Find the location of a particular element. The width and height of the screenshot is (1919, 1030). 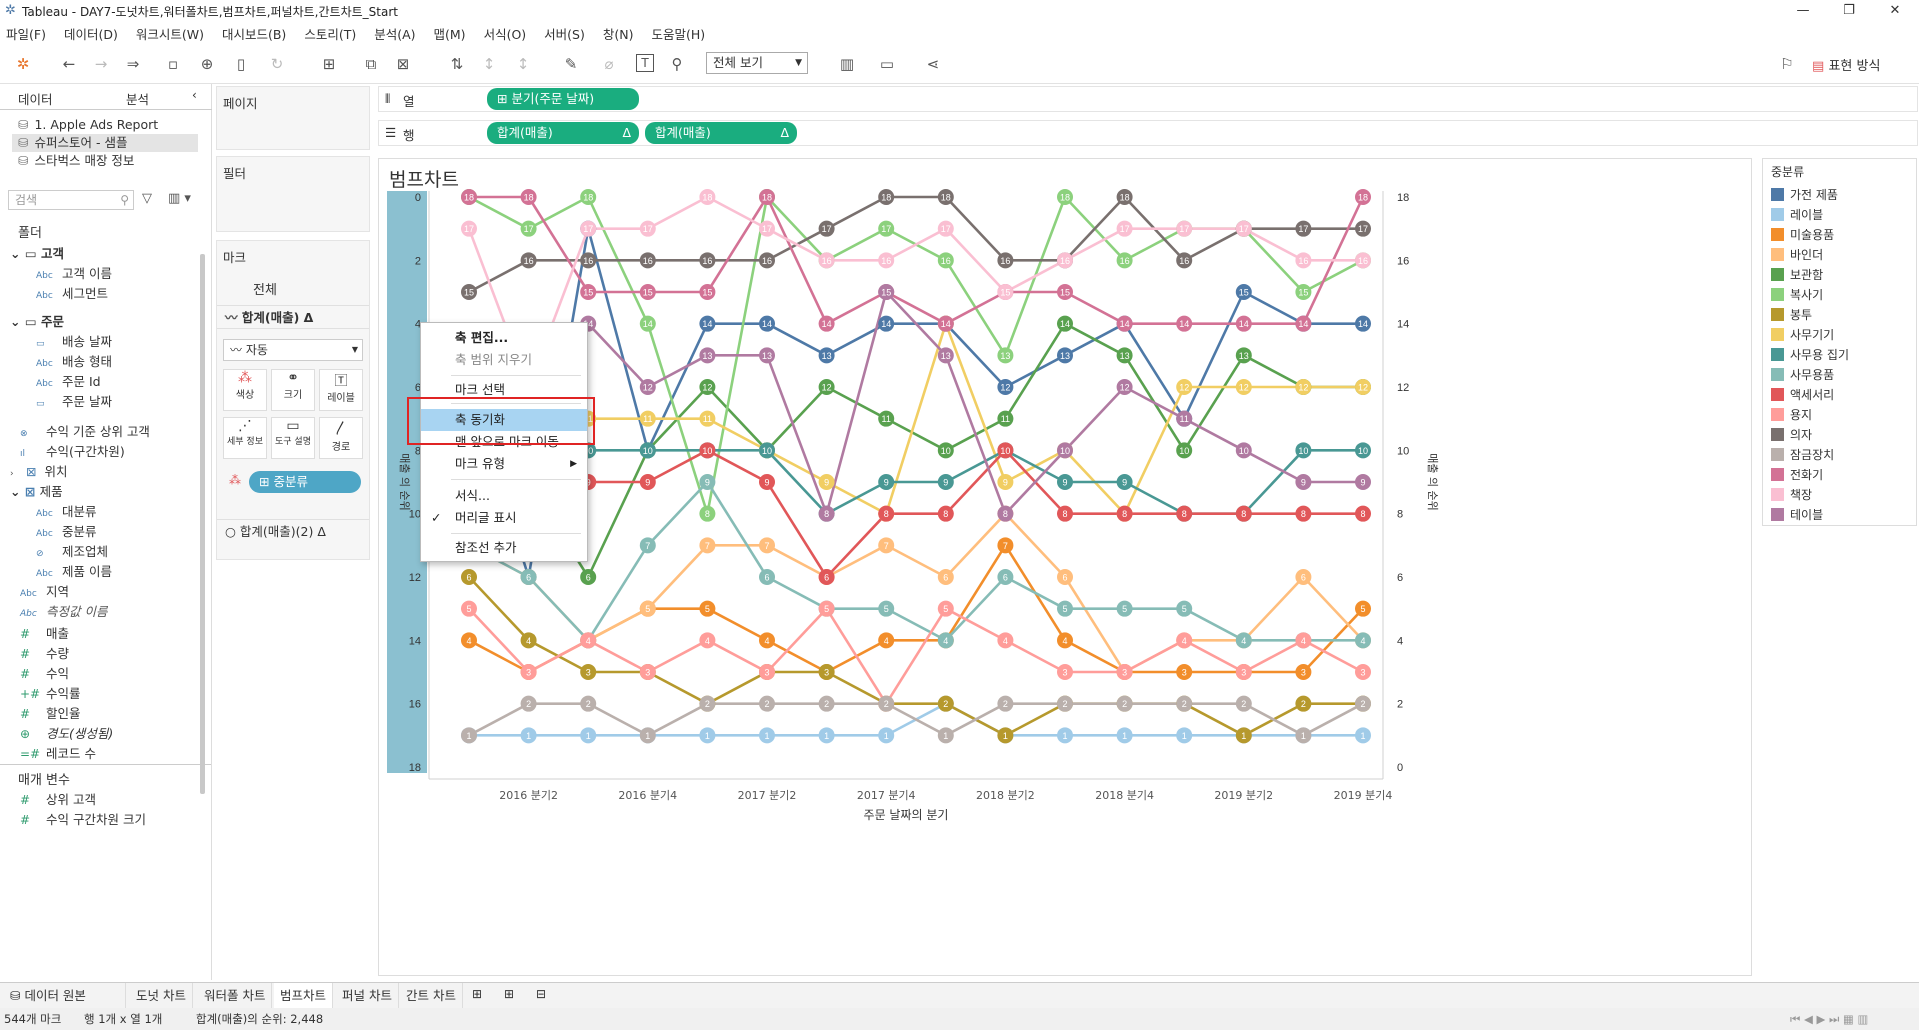

legend-item: 가전 제품 is located at coordinates (1804, 195).